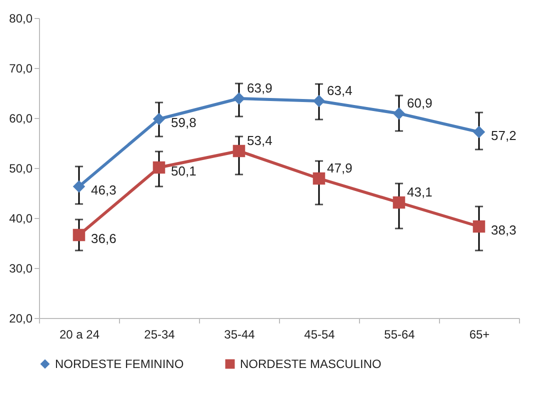  What do you see at coordinates (311, 364) in the screenshot?
I see `legend-label: NORDESTE MASCULINO` at bounding box center [311, 364].